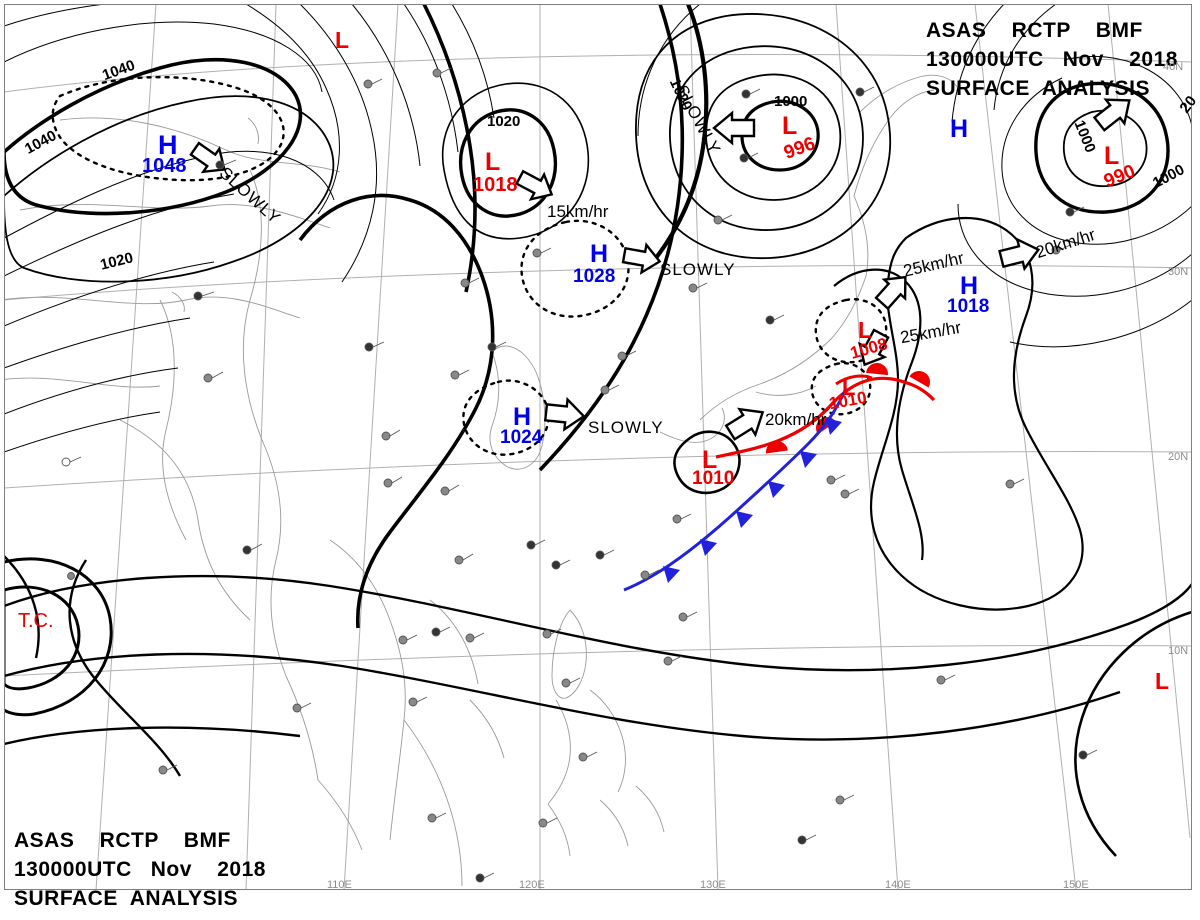  I want to click on warm-front-north, so click(854, 380).